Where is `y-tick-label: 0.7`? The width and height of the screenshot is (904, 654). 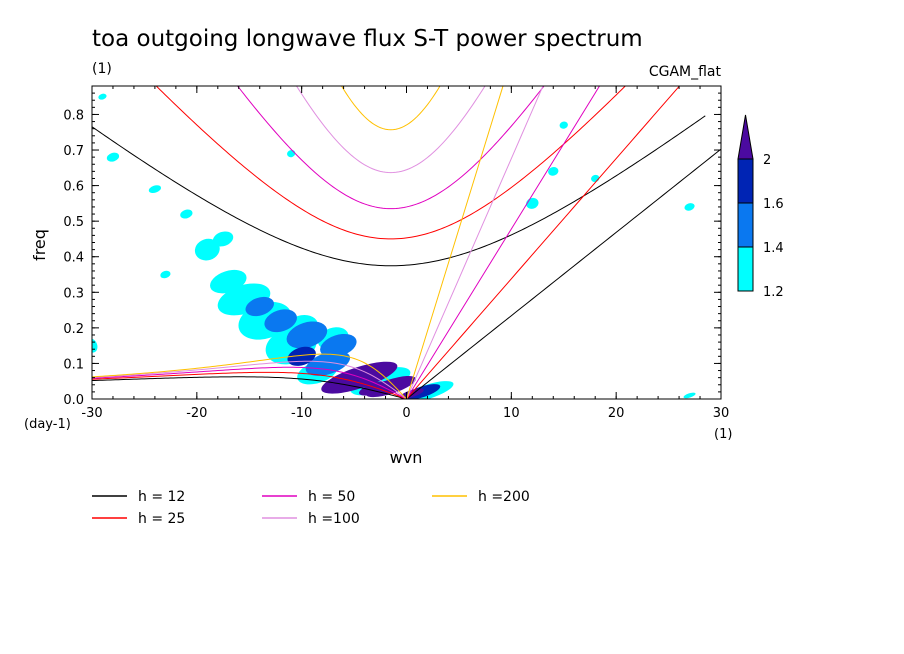
y-tick-label: 0.7 is located at coordinates (73, 151).